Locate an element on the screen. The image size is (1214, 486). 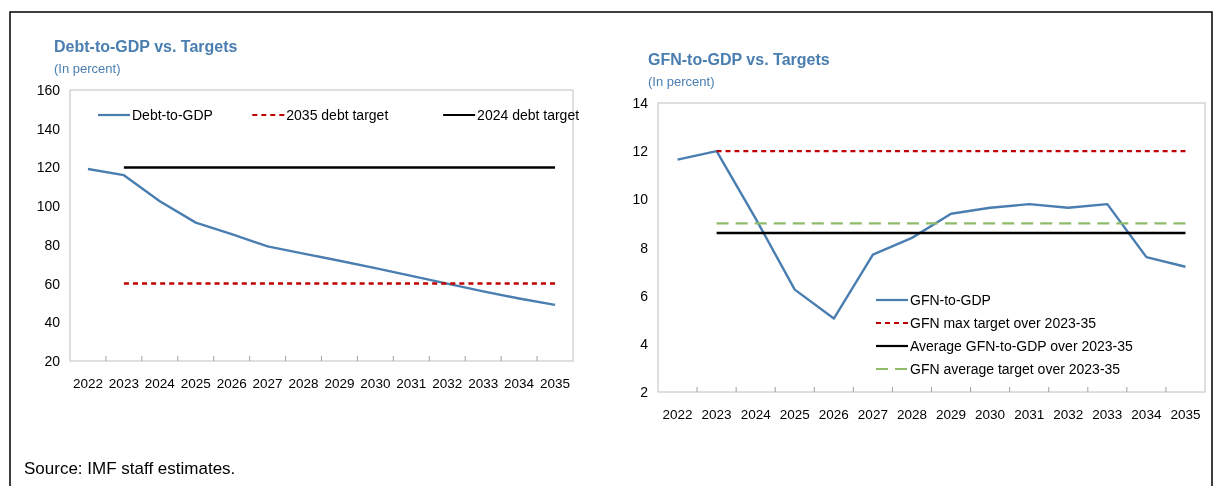
legend-label: Average GFN-to-GDP over 2023-35 is located at coordinates (1022, 346).